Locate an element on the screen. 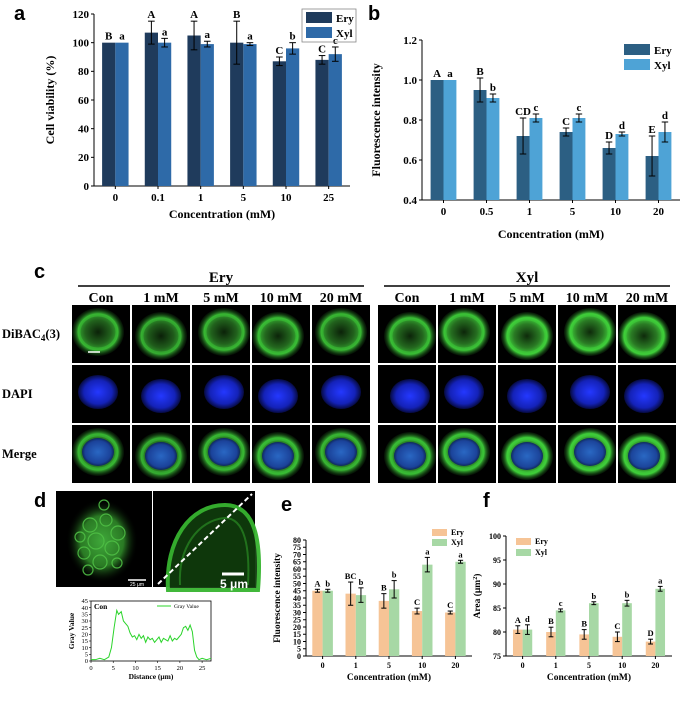 This screenshot has width=685, height=714. x-tick-label: 0 is located at coordinates (90, 668).